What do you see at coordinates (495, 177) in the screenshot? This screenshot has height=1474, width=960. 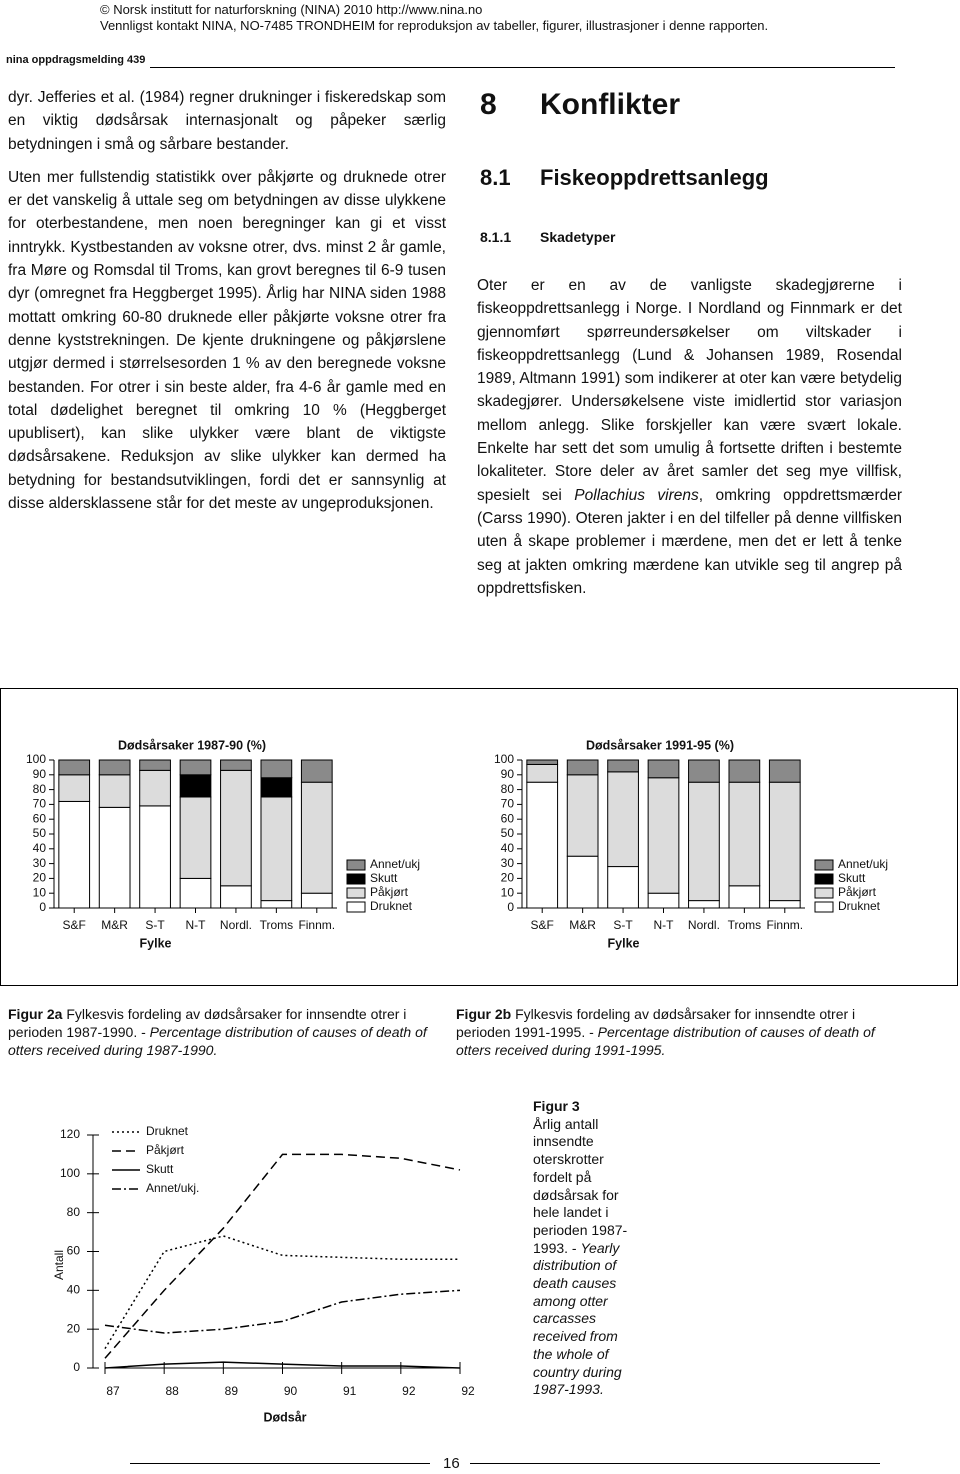 I see `section-number: 8.1` at bounding box center [495, 177].